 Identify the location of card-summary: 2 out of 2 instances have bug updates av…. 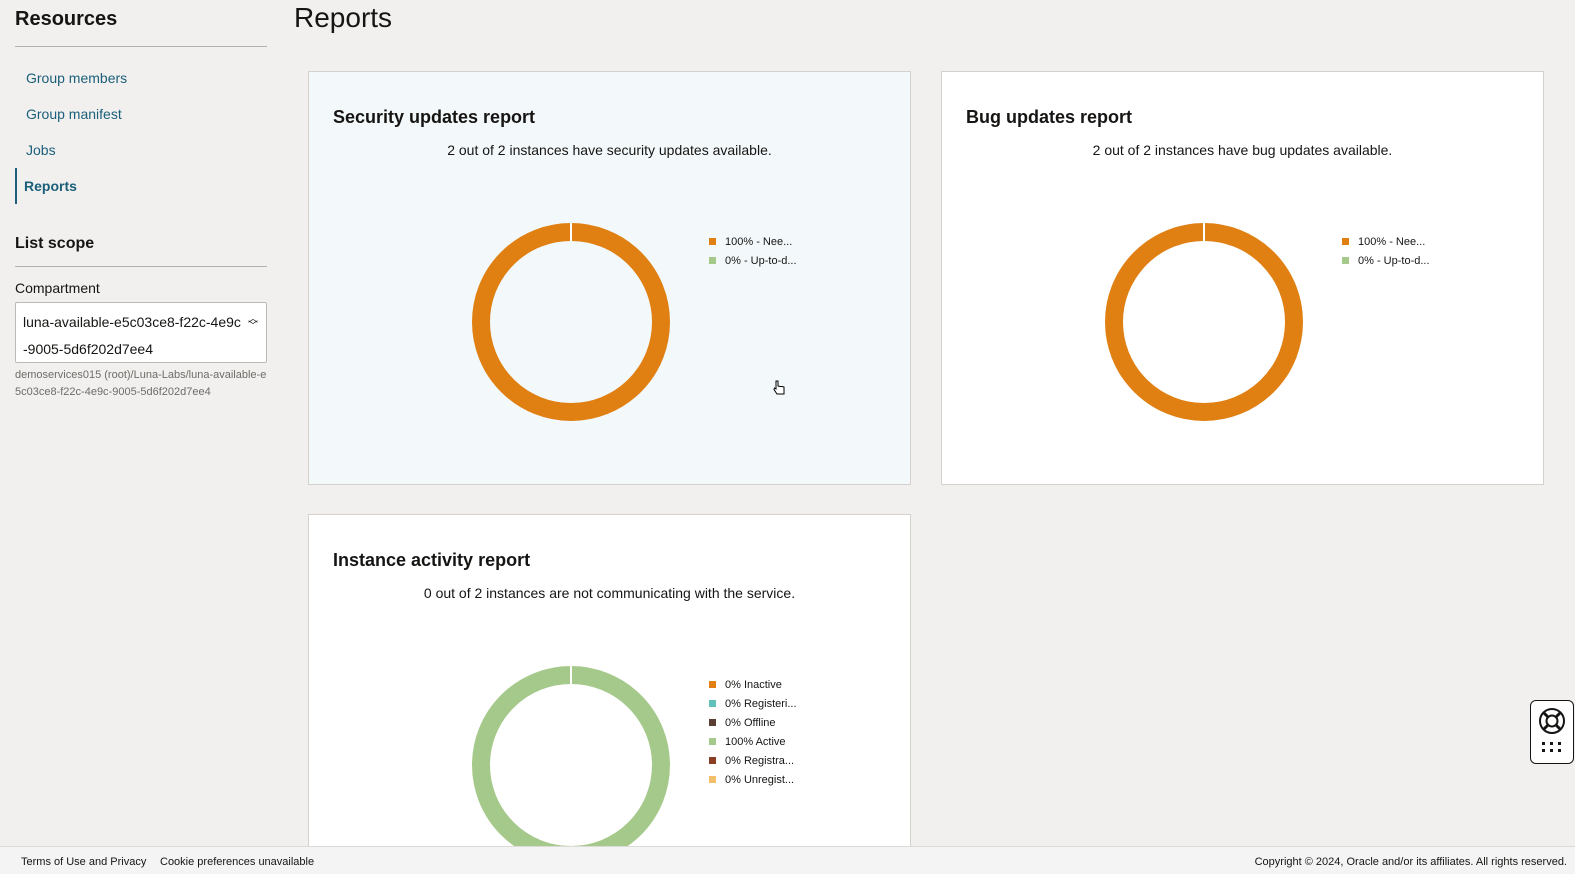
(1242, 150).